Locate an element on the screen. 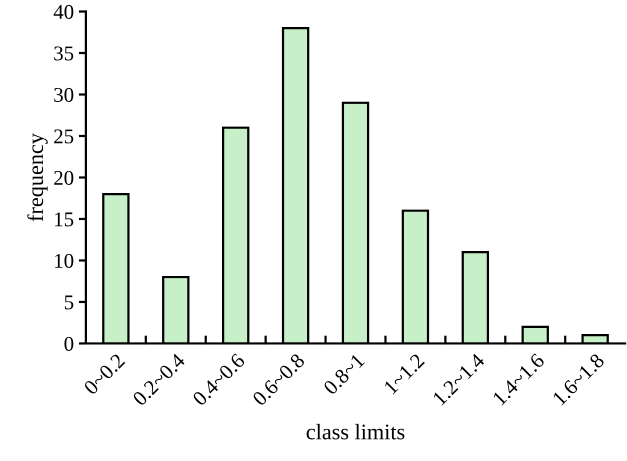 The height and width of the screenshot is (461, 627). y-tick-label: 15 is located at coordinates (64, 219).